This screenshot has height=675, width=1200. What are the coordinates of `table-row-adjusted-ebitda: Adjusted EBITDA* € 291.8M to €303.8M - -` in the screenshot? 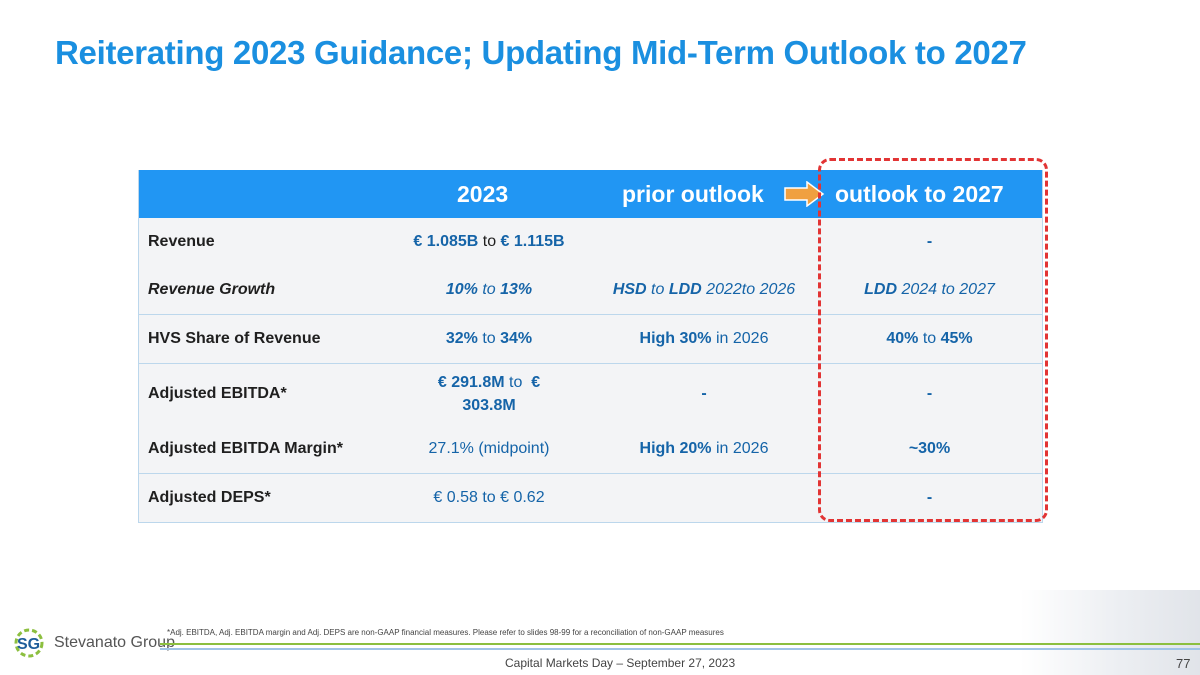 It's located at (590, 394).